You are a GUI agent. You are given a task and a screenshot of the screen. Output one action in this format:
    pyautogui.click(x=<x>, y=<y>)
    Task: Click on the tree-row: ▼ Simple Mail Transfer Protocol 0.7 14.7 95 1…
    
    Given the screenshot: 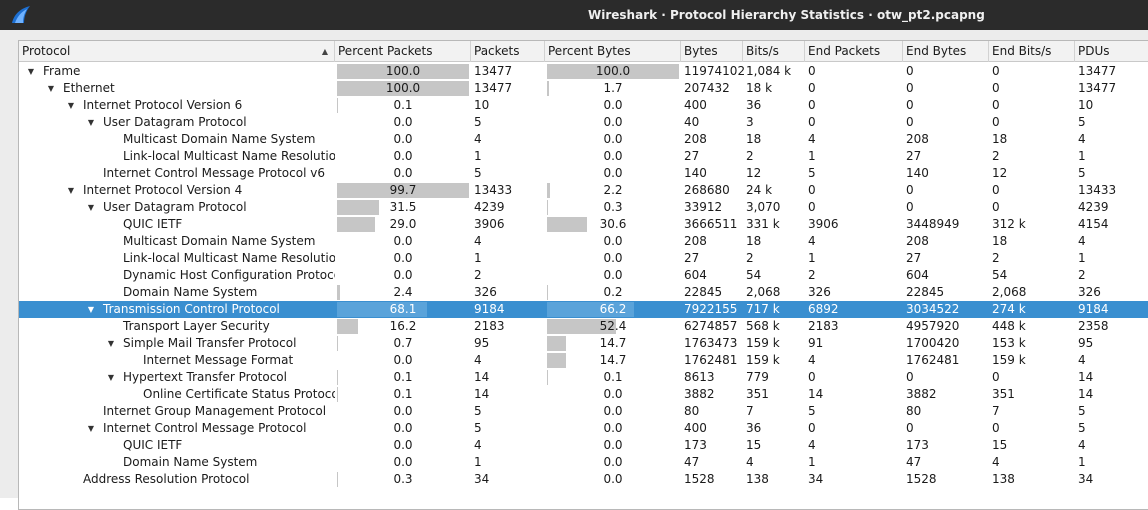 What is the action you would take?
    pyautogui.click(x=583, y=343)
    